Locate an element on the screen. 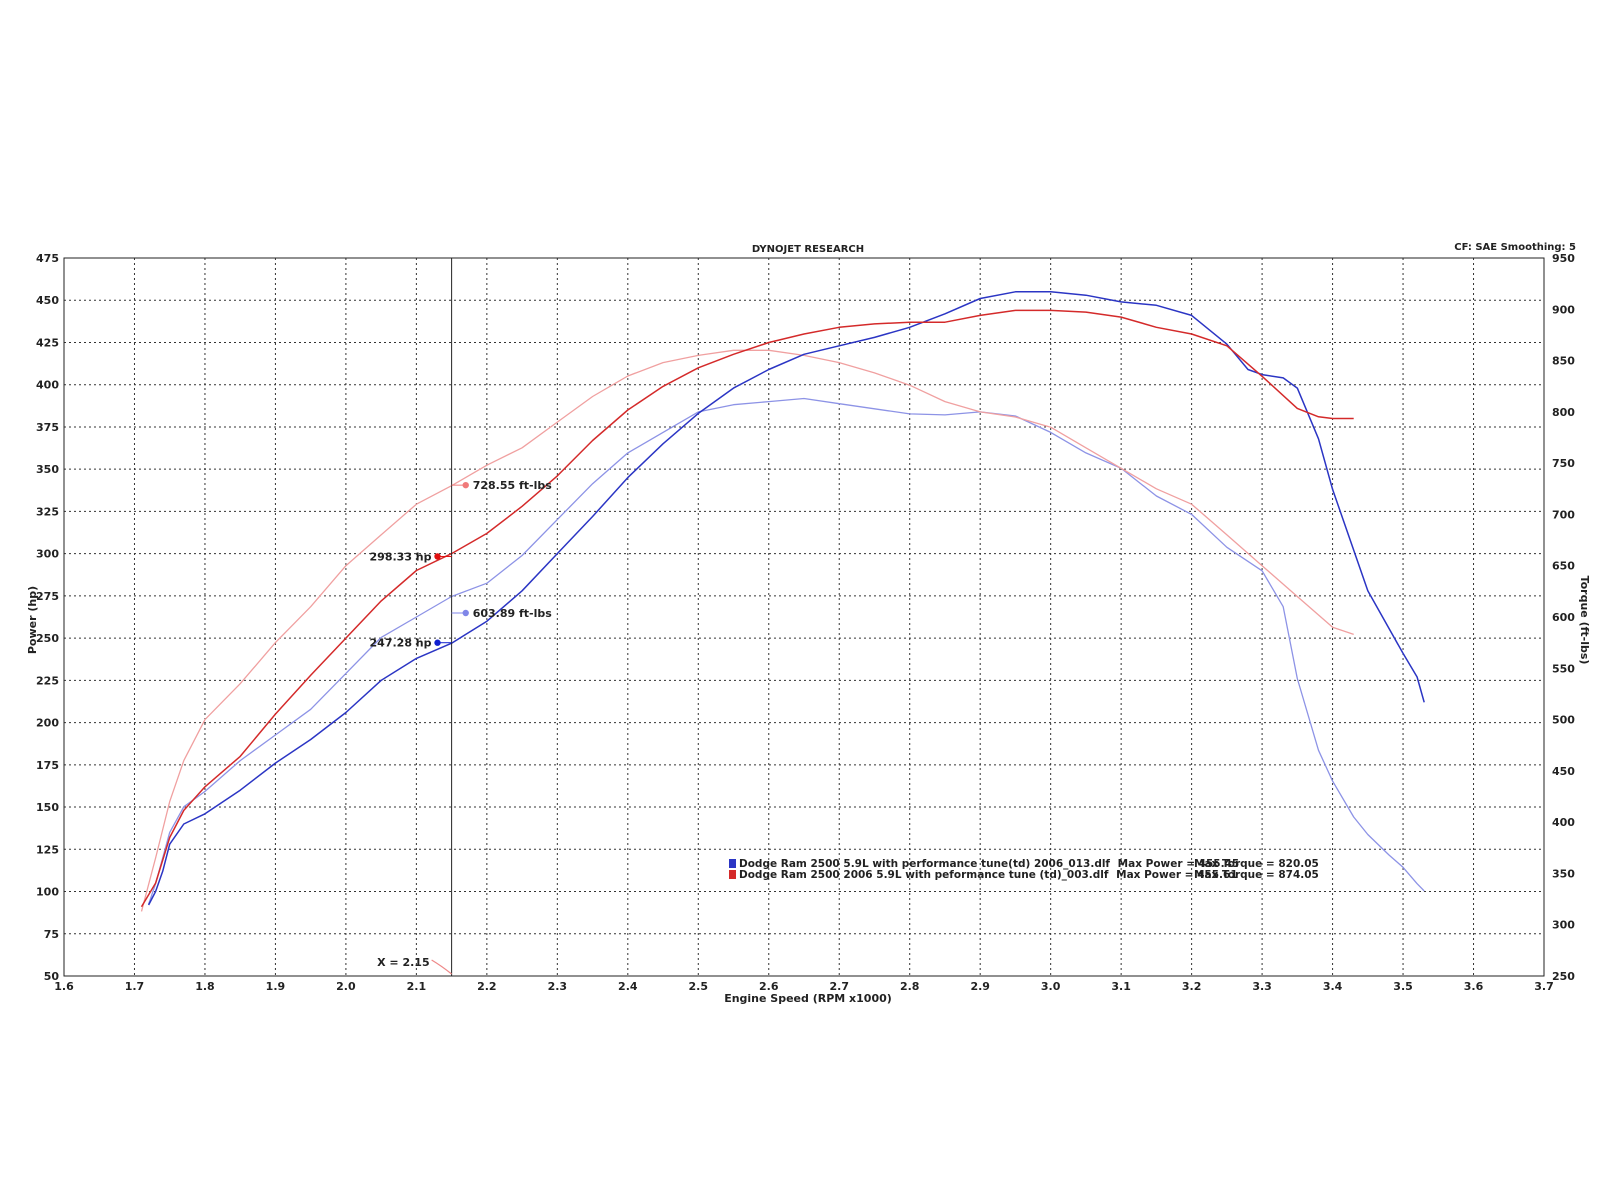 This screenshot has height=1200, width=1600. x-tick-label: 1.7 is located at coordinates (135, 986).